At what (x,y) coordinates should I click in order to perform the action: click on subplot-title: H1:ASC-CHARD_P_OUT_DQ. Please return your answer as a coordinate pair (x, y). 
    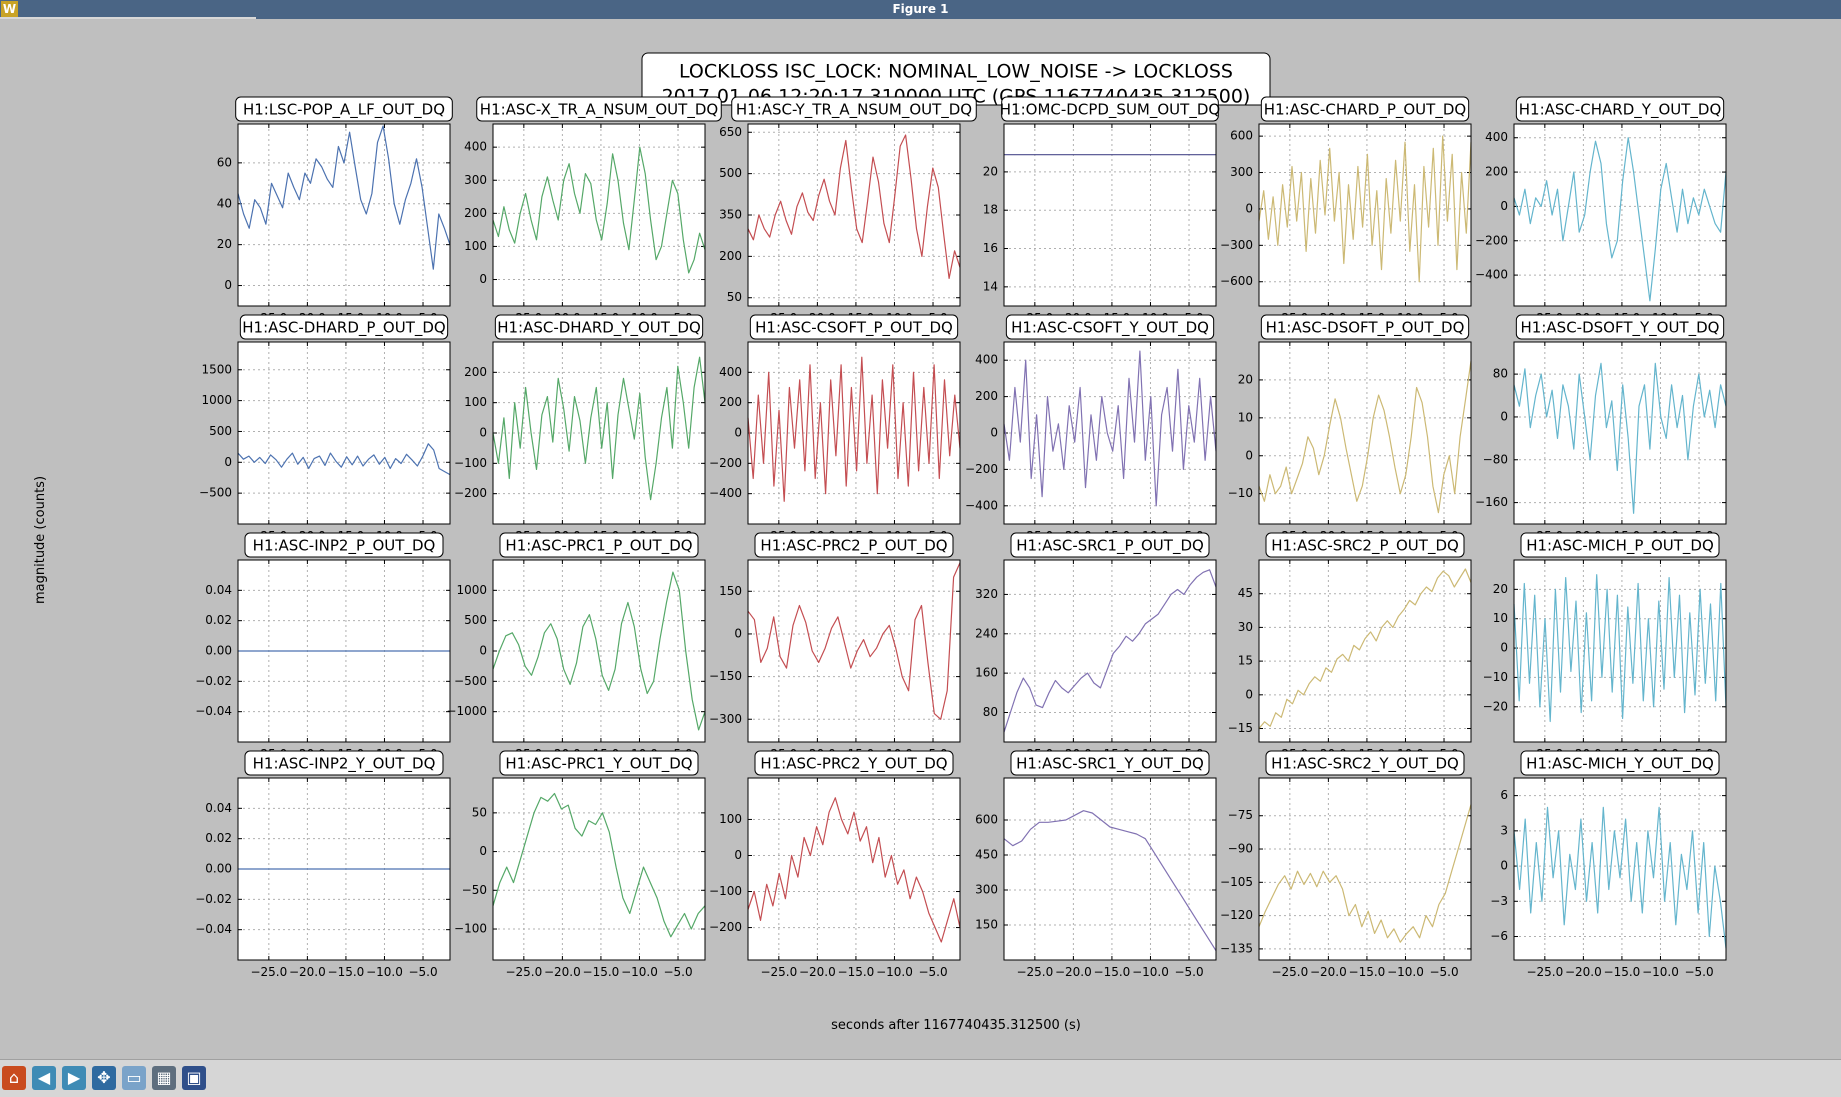
    Looking at the image, I should click on (1365, 110).